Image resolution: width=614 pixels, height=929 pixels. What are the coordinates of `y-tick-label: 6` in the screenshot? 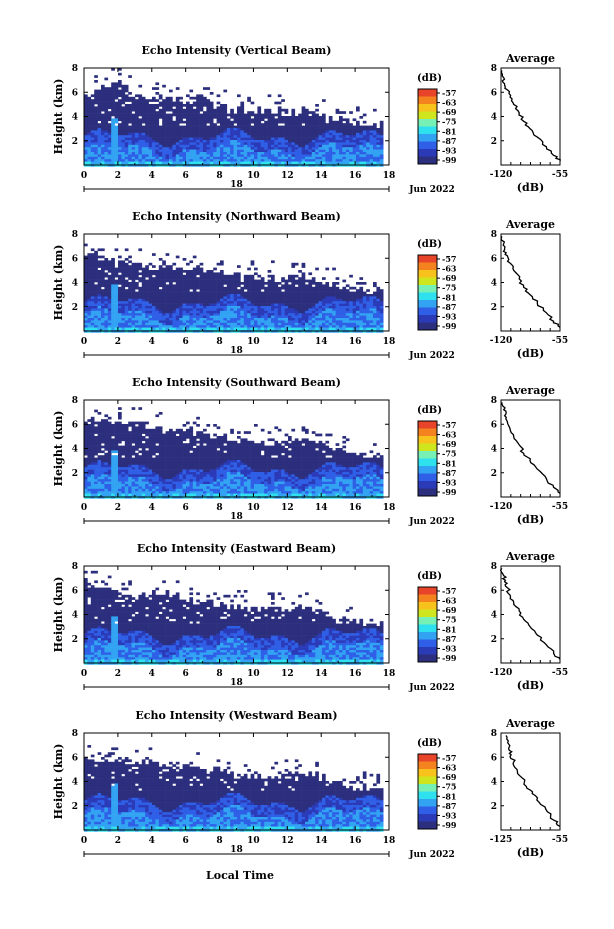 It's located at (75, 259).